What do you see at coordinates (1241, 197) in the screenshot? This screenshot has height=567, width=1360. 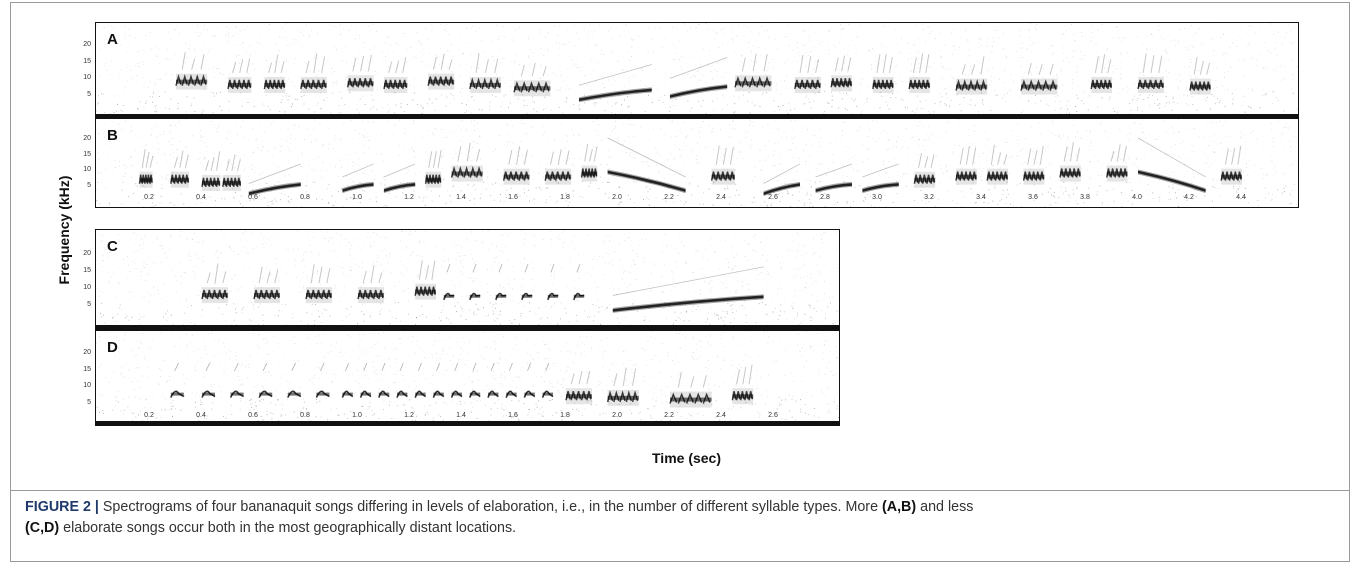 I see `x-tick-label: 4.4` at bounding box center [1241, 197].